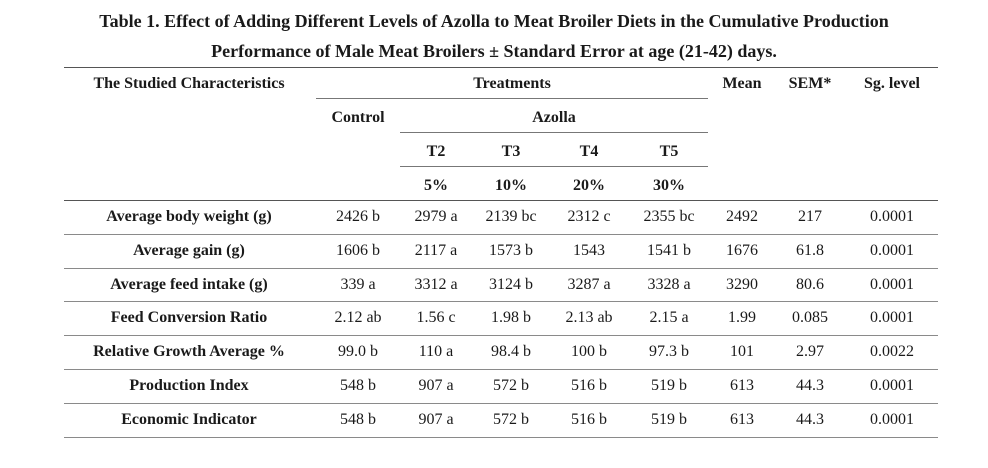 This screenshot has height=468, width=988. Describe the element at coordinates (189, 419) in the screenshot. I see `row-label: Economic Indicator` at that location.